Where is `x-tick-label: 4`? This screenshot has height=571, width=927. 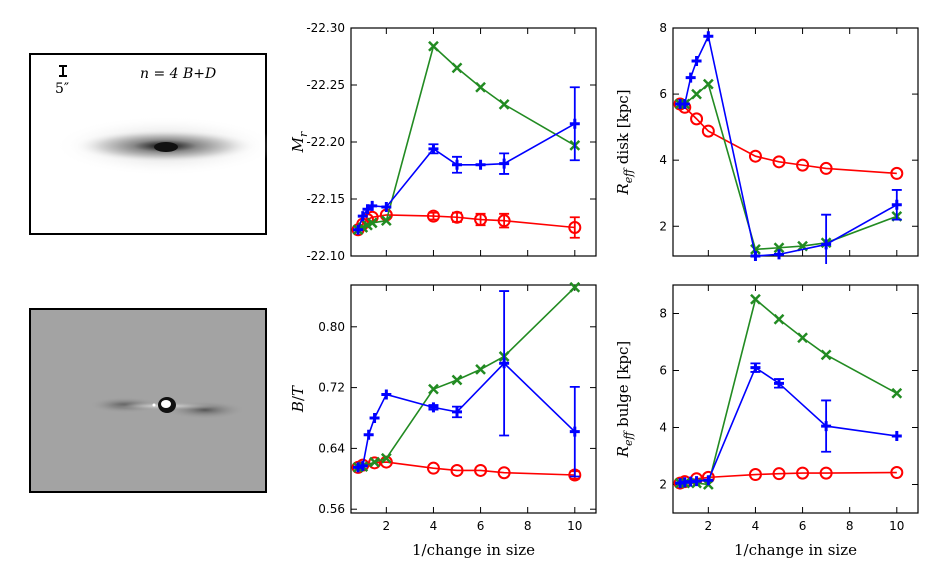 x-tick-label: 4 is located at coordinates (756, 526).